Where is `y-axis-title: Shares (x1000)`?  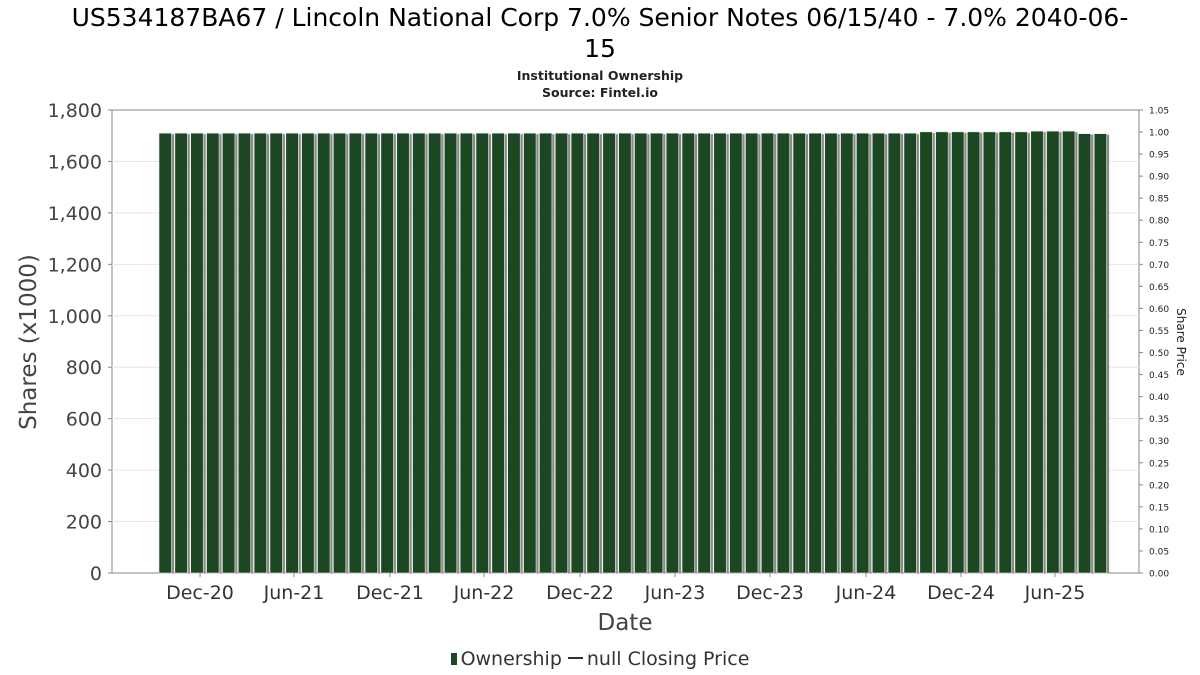
y-axis-title: Shares (x1000) is located at coordinates (29, 342).